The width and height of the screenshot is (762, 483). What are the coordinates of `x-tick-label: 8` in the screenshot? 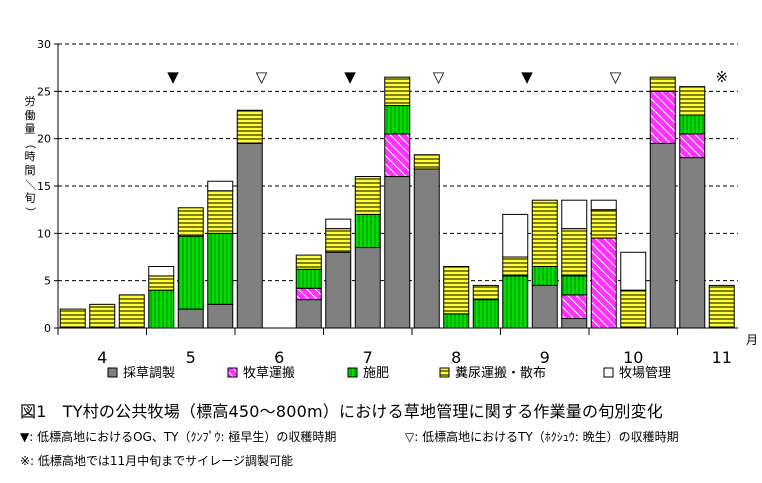 It's located at (456, 357).